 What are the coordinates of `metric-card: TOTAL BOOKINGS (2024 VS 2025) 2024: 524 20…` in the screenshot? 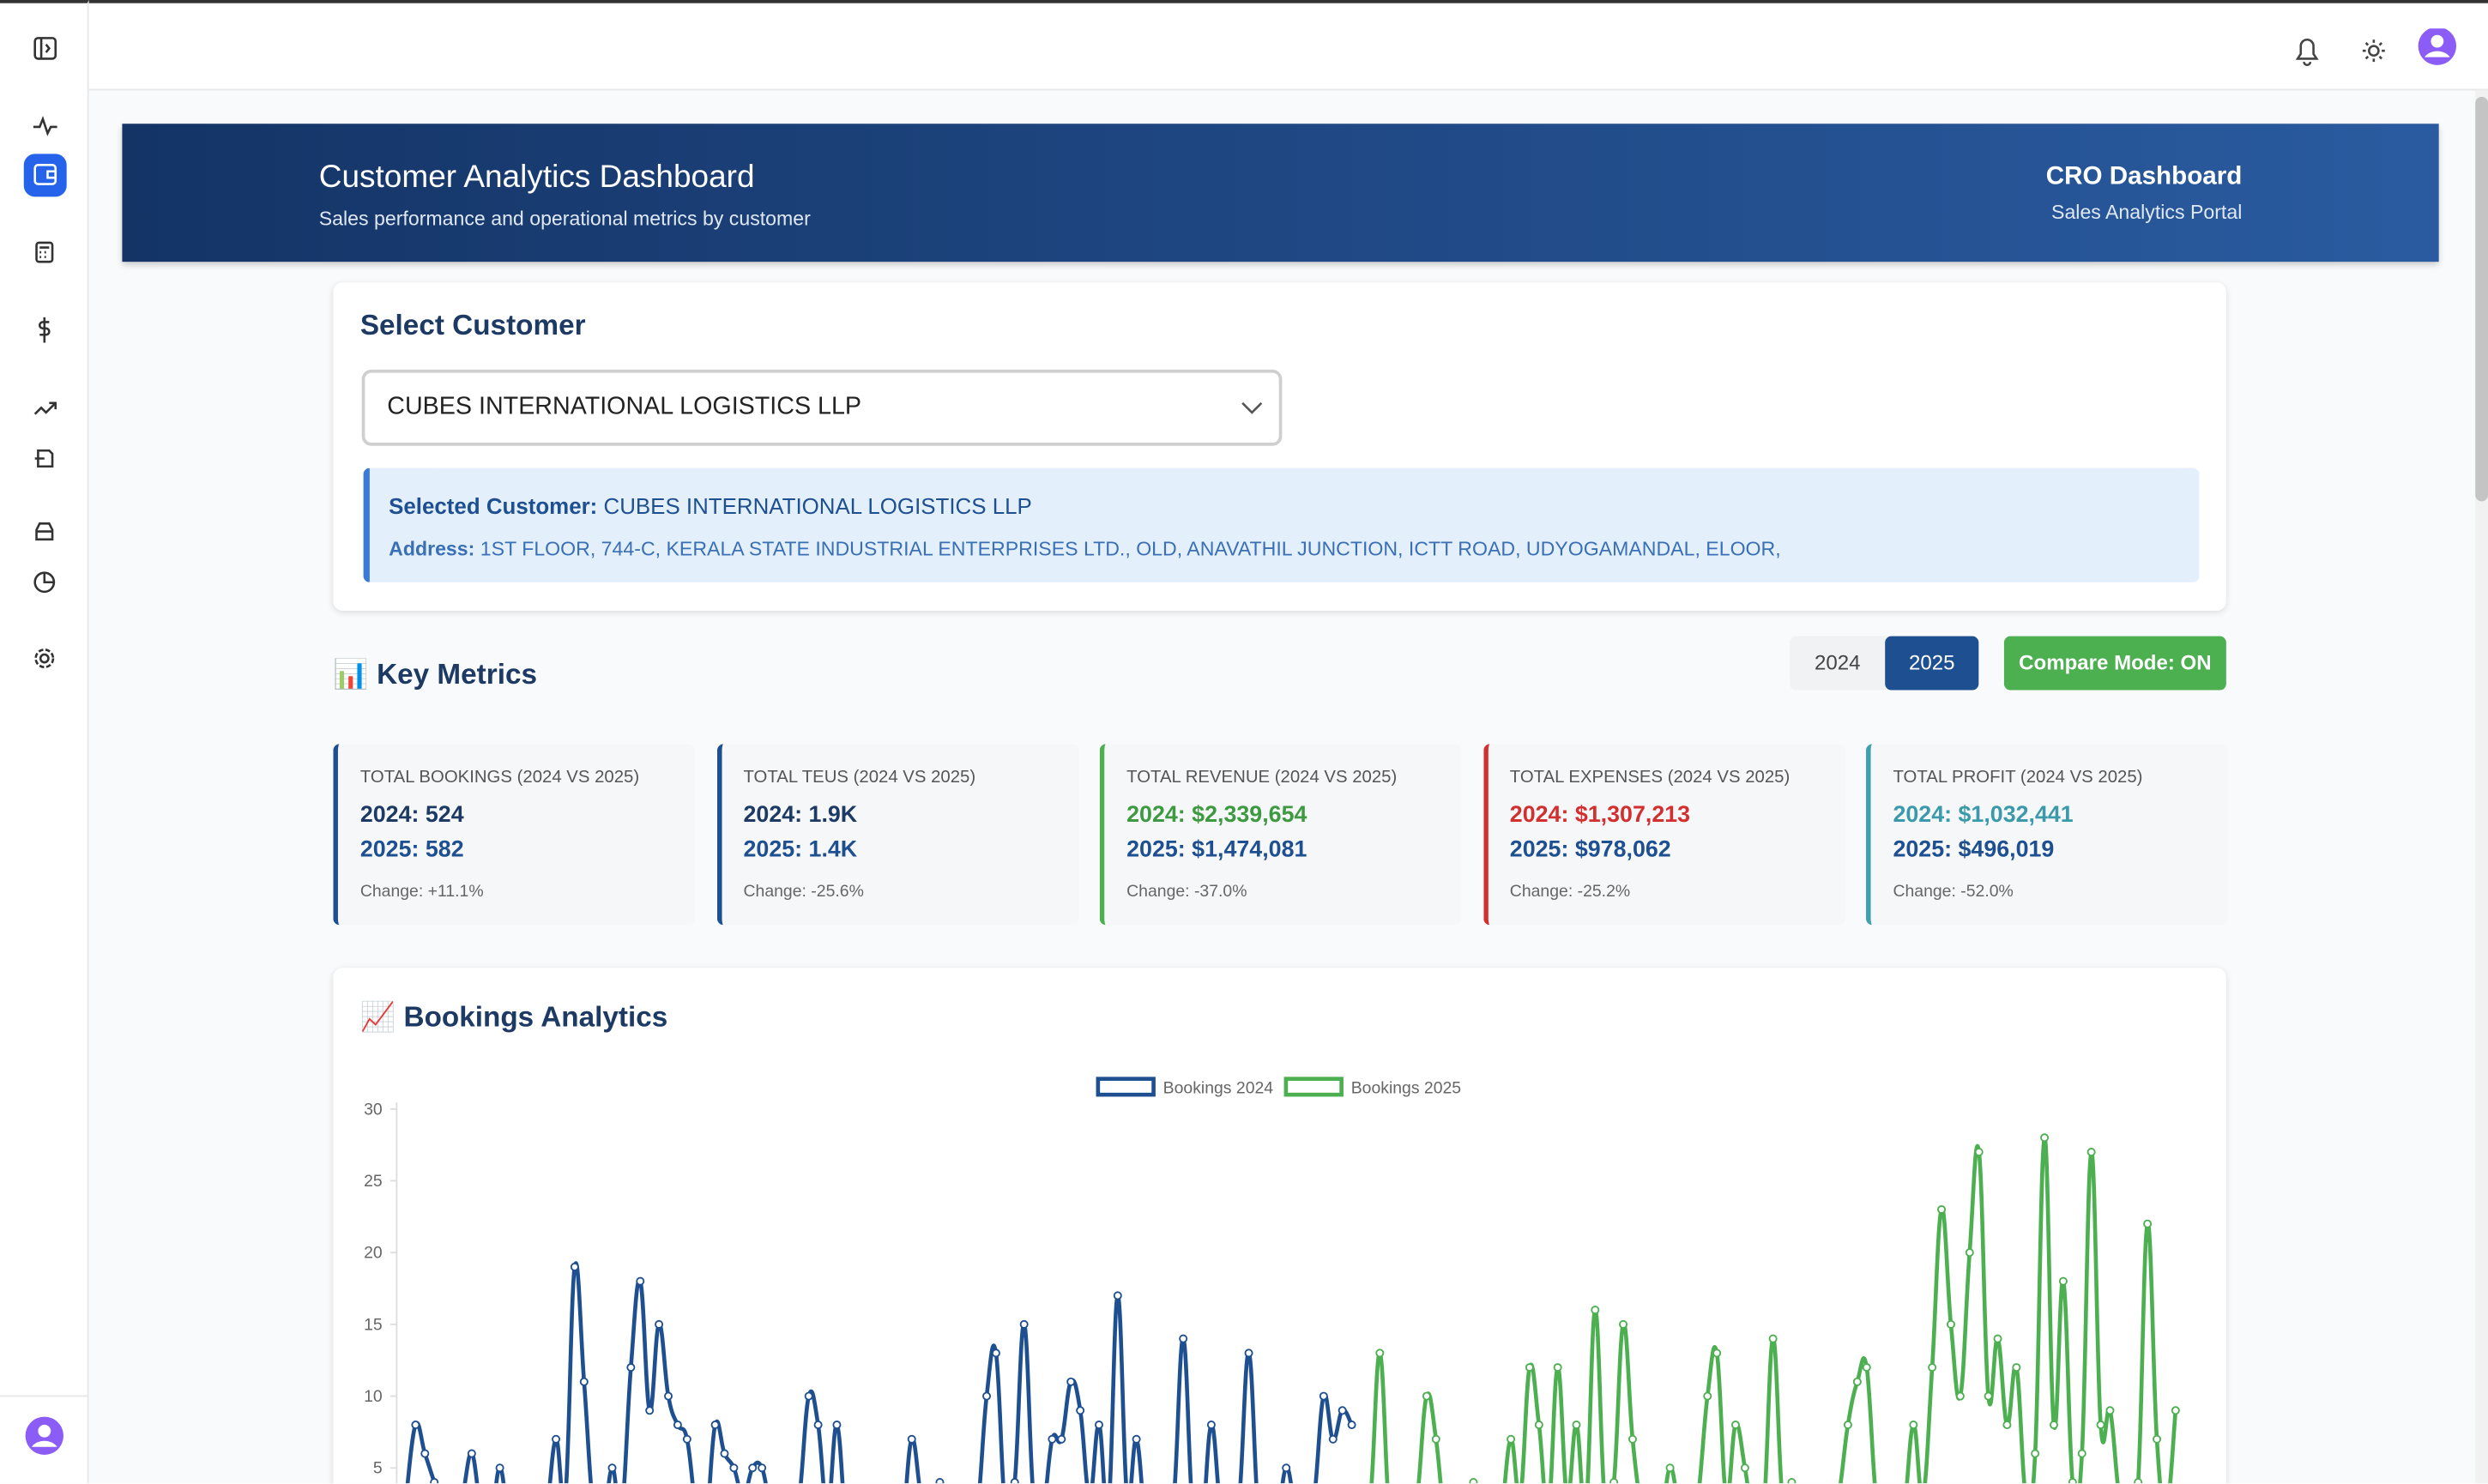 It's located at (514, 835).